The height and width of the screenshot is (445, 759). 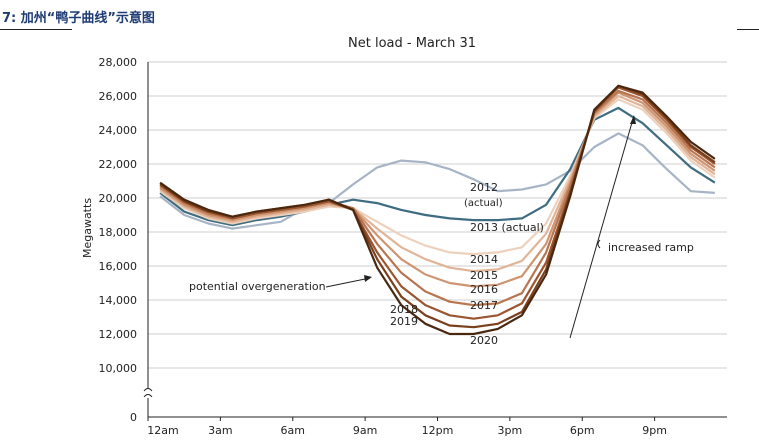 I want to click on overgeneration-arrowhead, so click(x=368, y=278).